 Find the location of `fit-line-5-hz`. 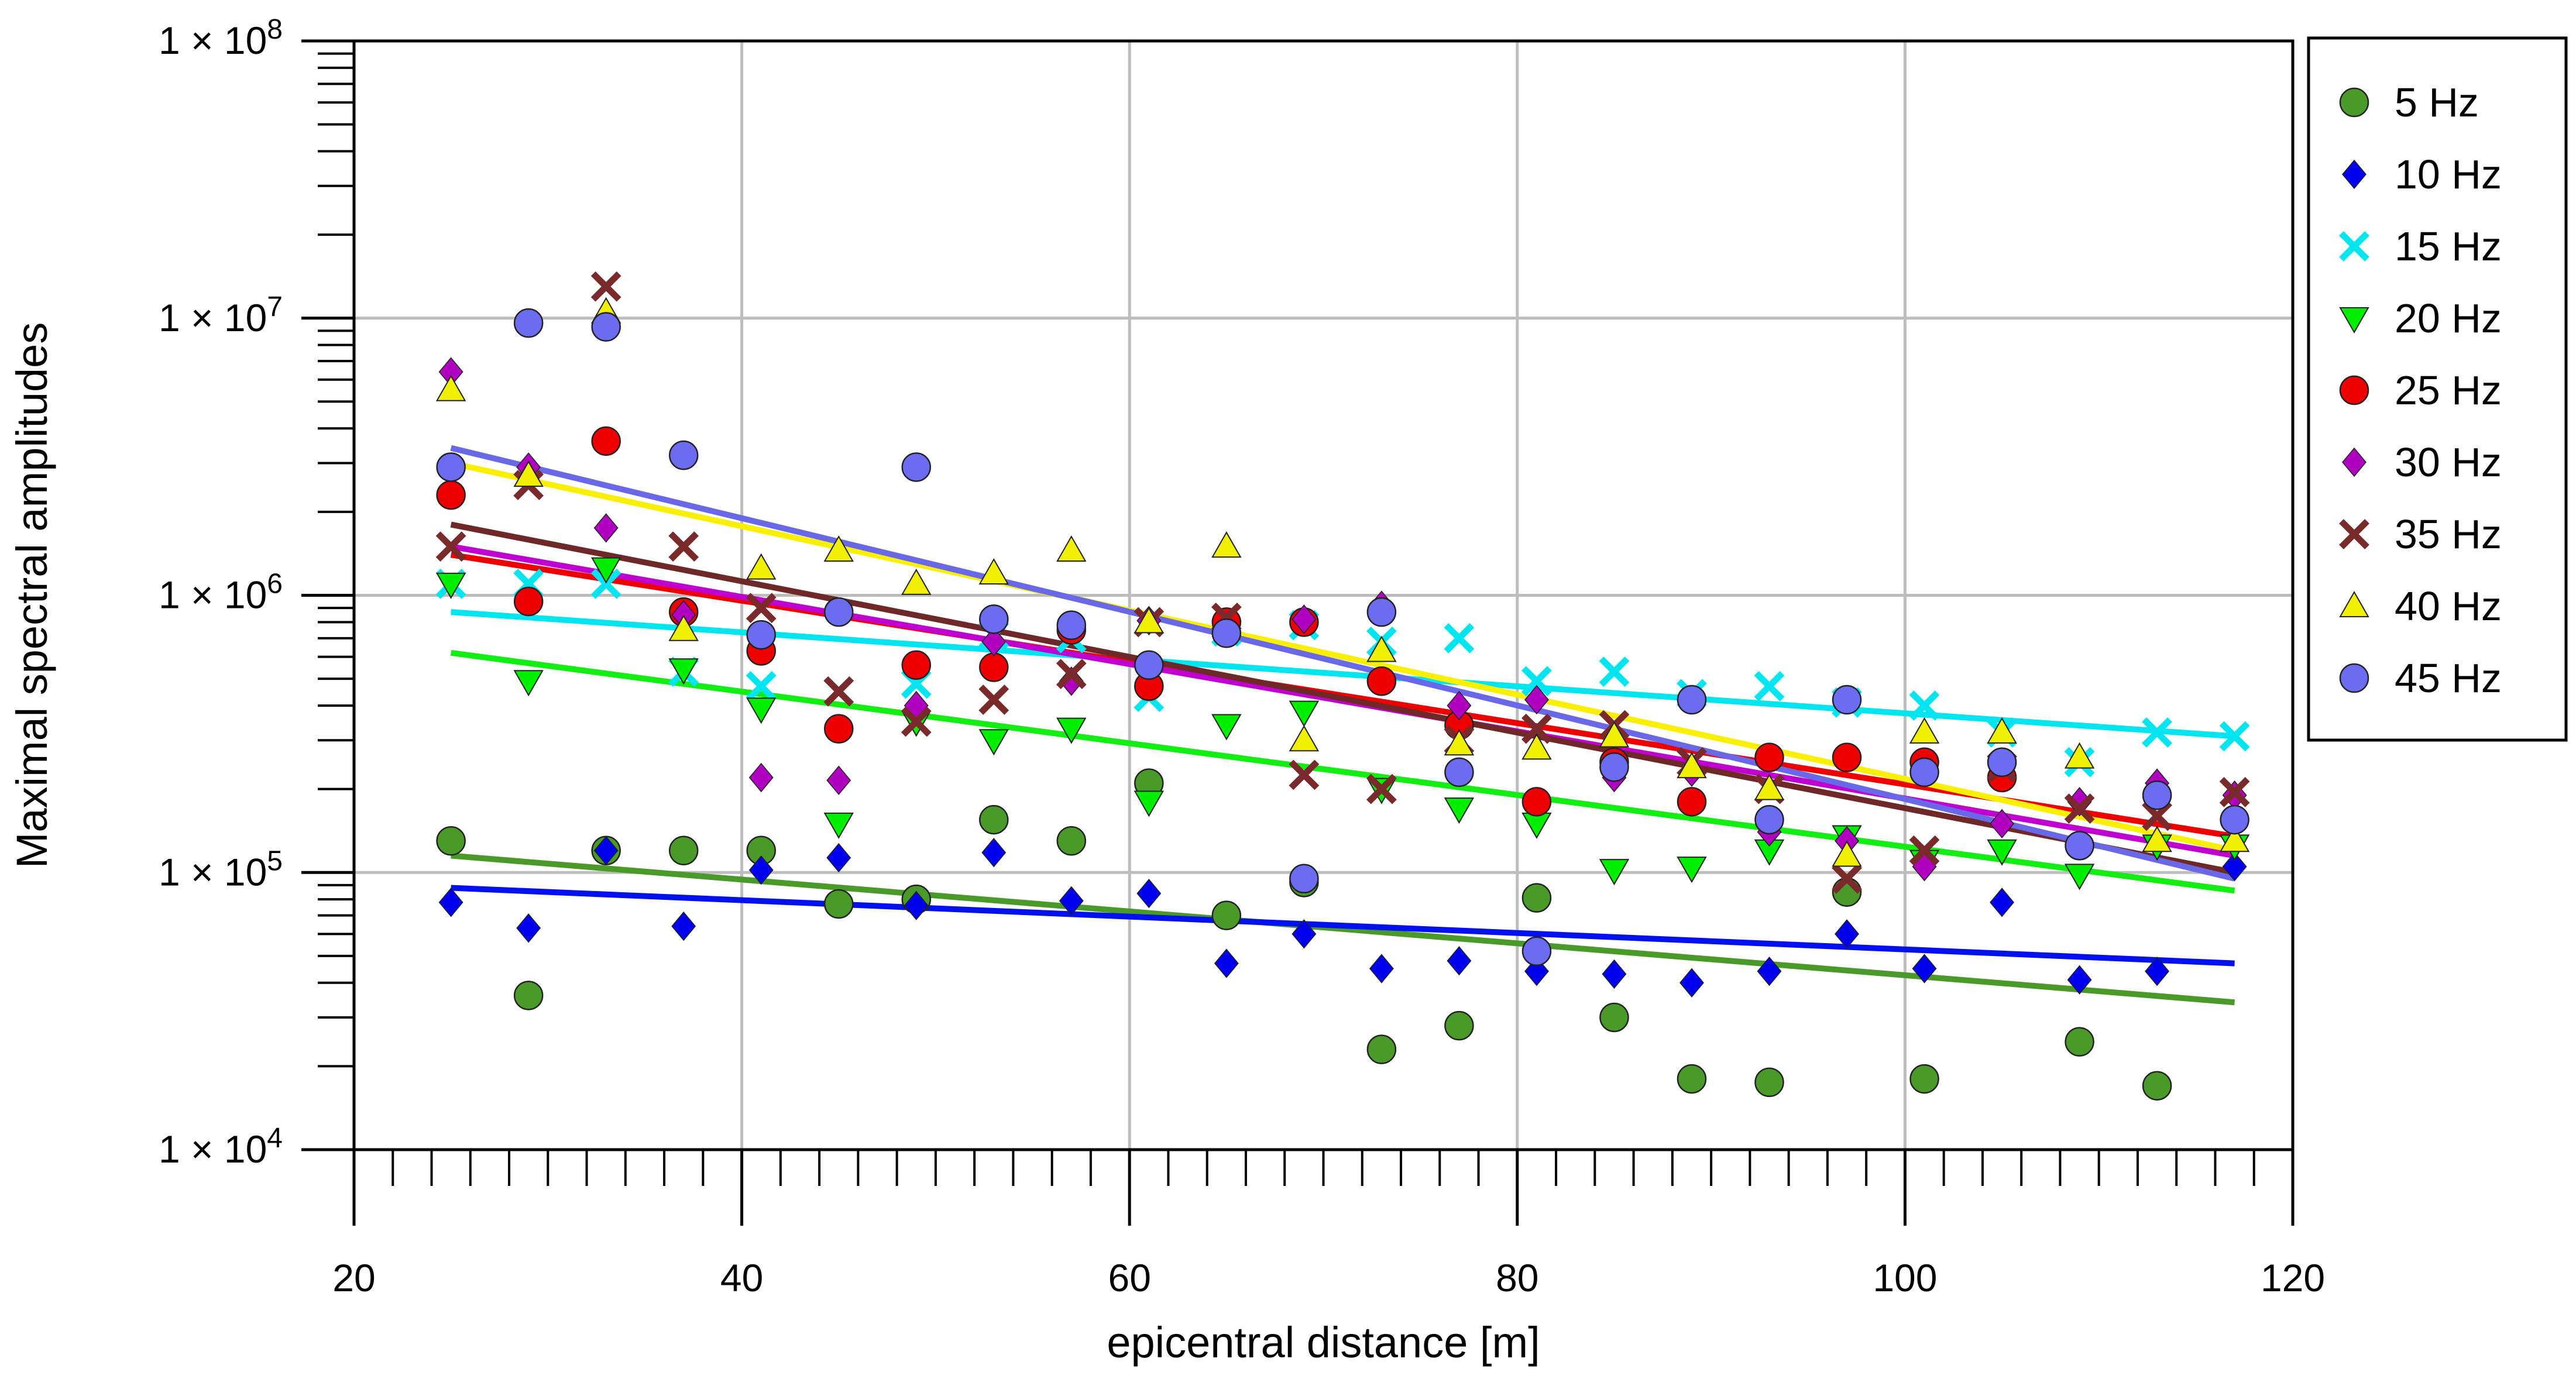

fit-line-5-hz is located at coordinates (1343, 929).